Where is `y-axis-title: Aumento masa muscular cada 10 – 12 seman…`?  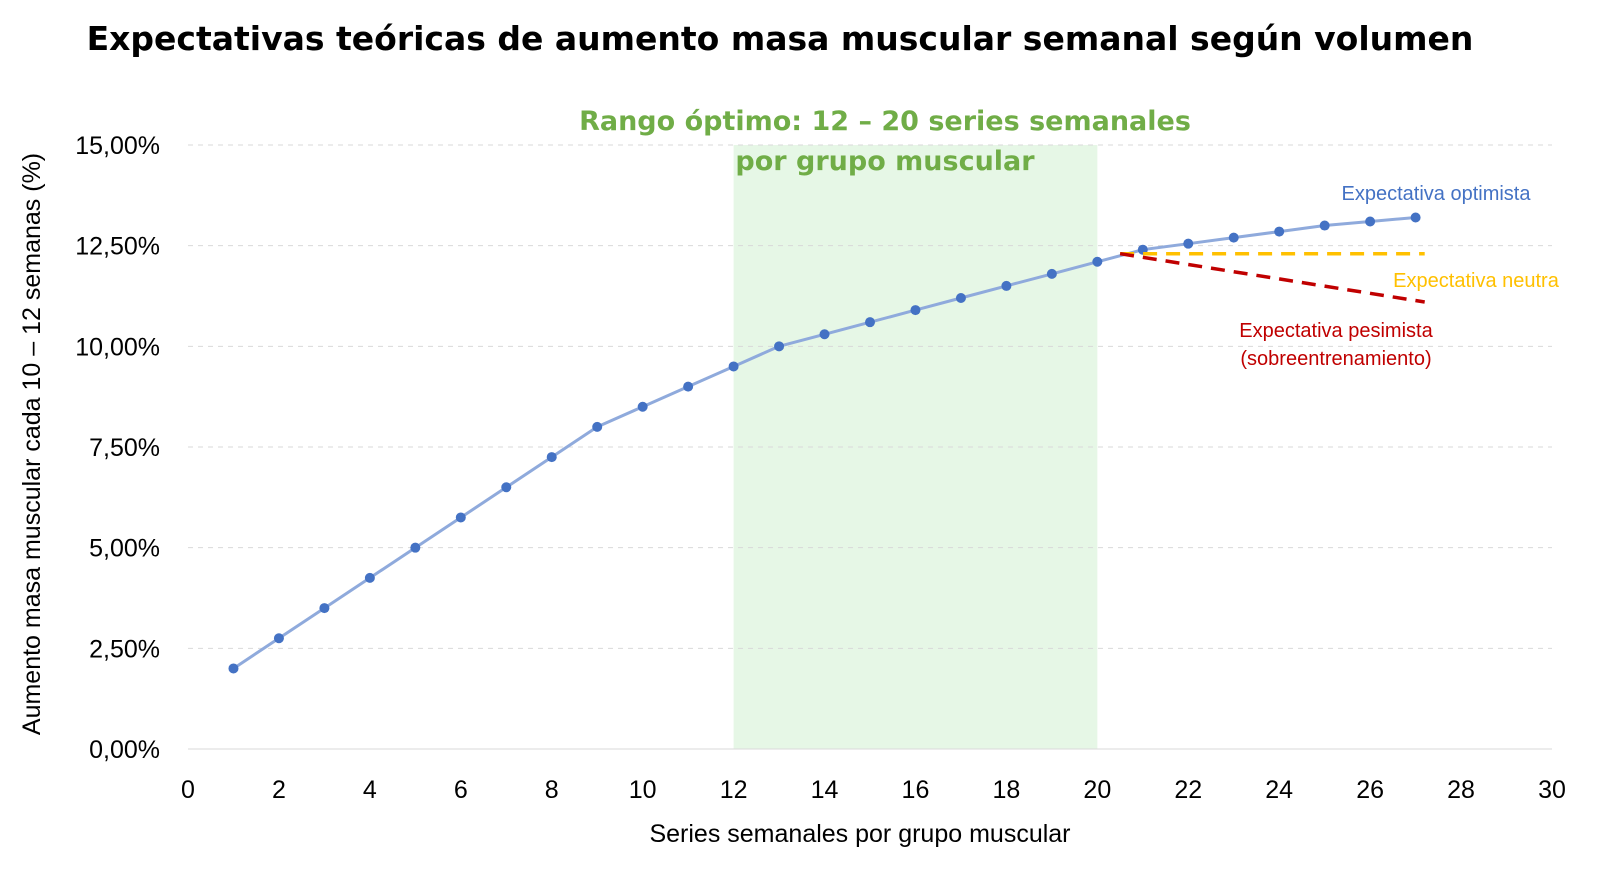 y-axis-title: Aumento masa muscular cada 10 – 12 seman… is located at coordinates (32, 444).